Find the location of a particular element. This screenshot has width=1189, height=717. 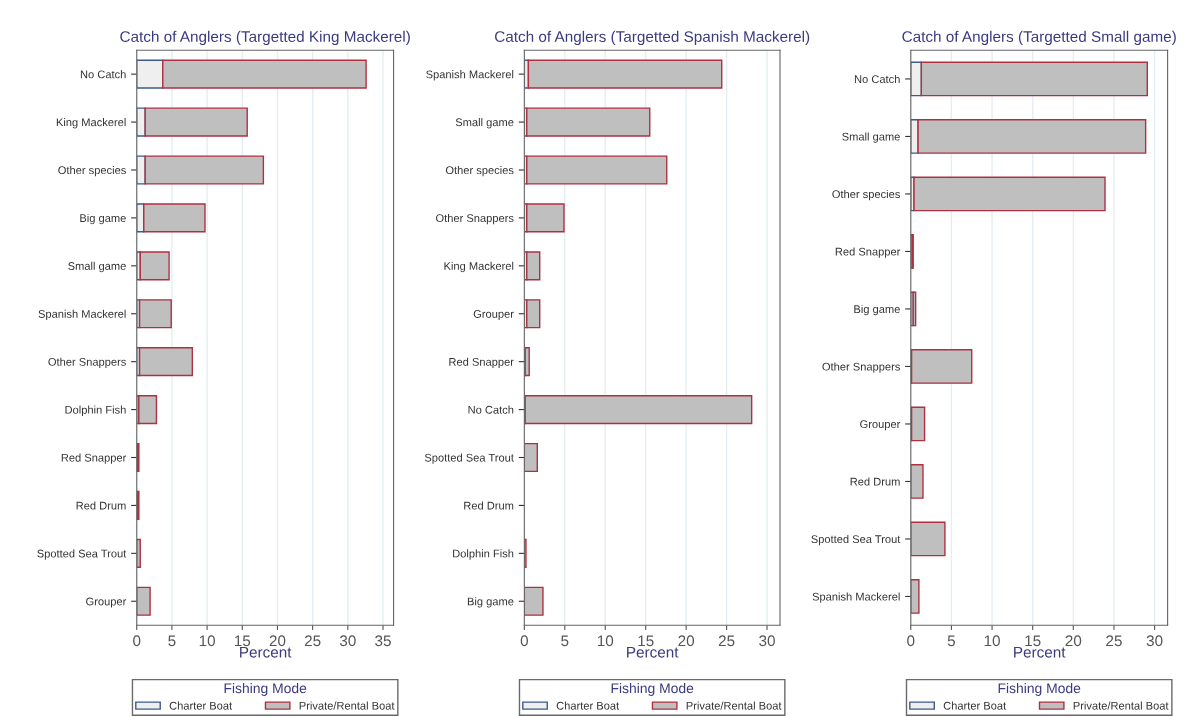

x-tick-label: 35 is located at coordinates (383, 641).